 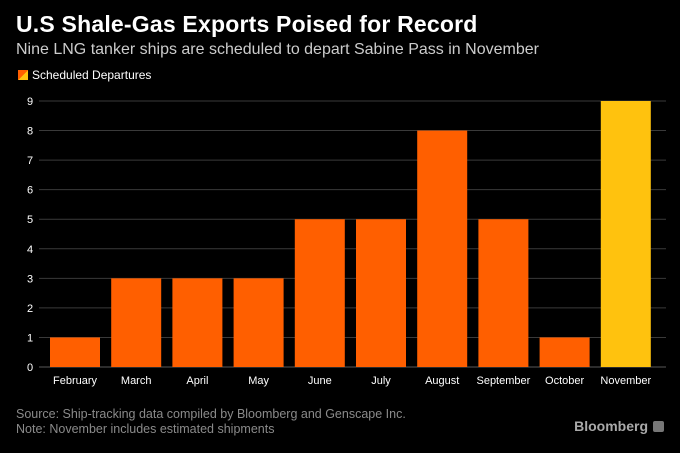 I want to click on y-tick-label: 1, so click(x=30, y=338).